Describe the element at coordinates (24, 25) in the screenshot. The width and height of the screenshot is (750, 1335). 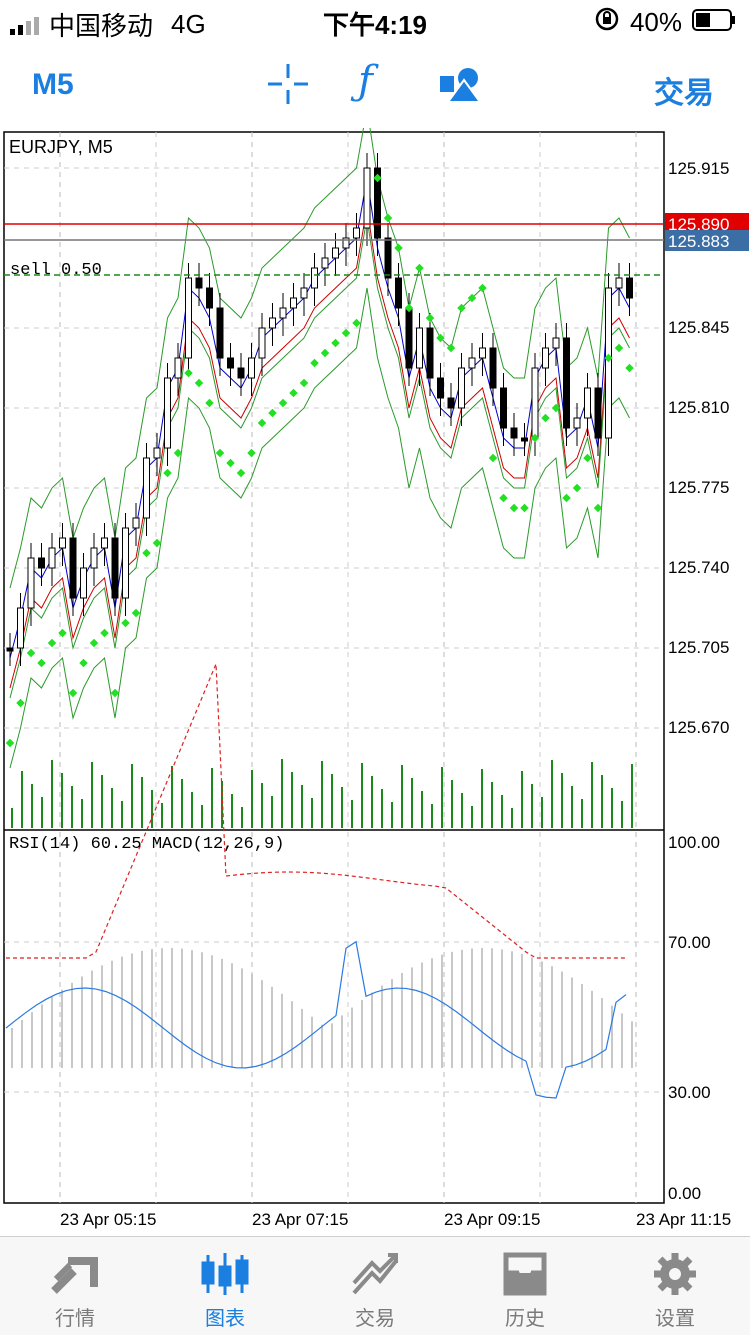
I see `signal-icon` at that location.